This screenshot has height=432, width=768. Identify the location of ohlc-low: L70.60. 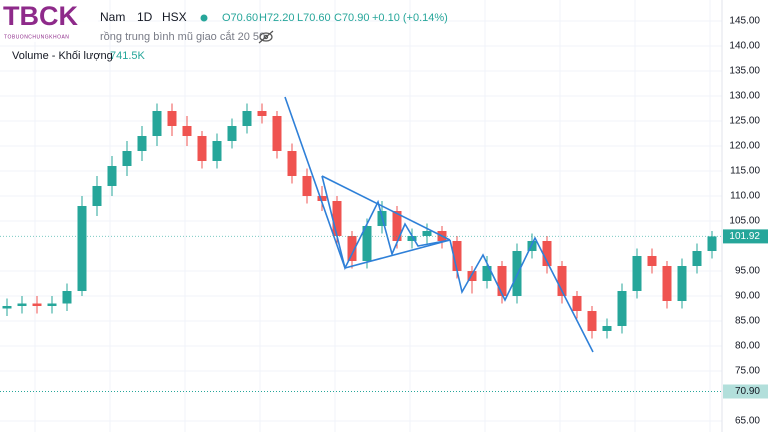
(314, 18).